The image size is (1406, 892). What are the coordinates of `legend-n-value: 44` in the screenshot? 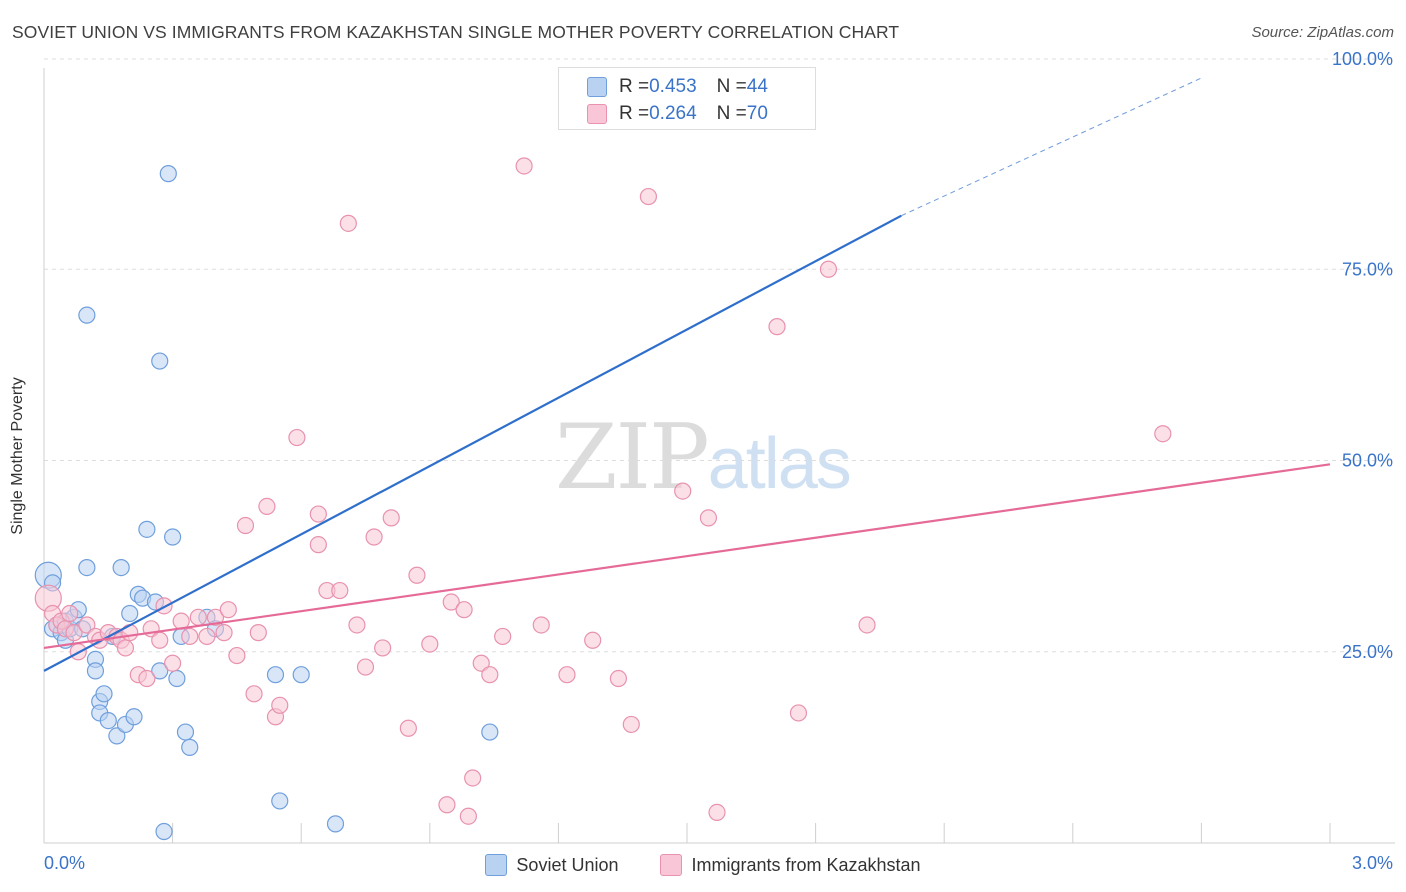 It's located at (757, 86).